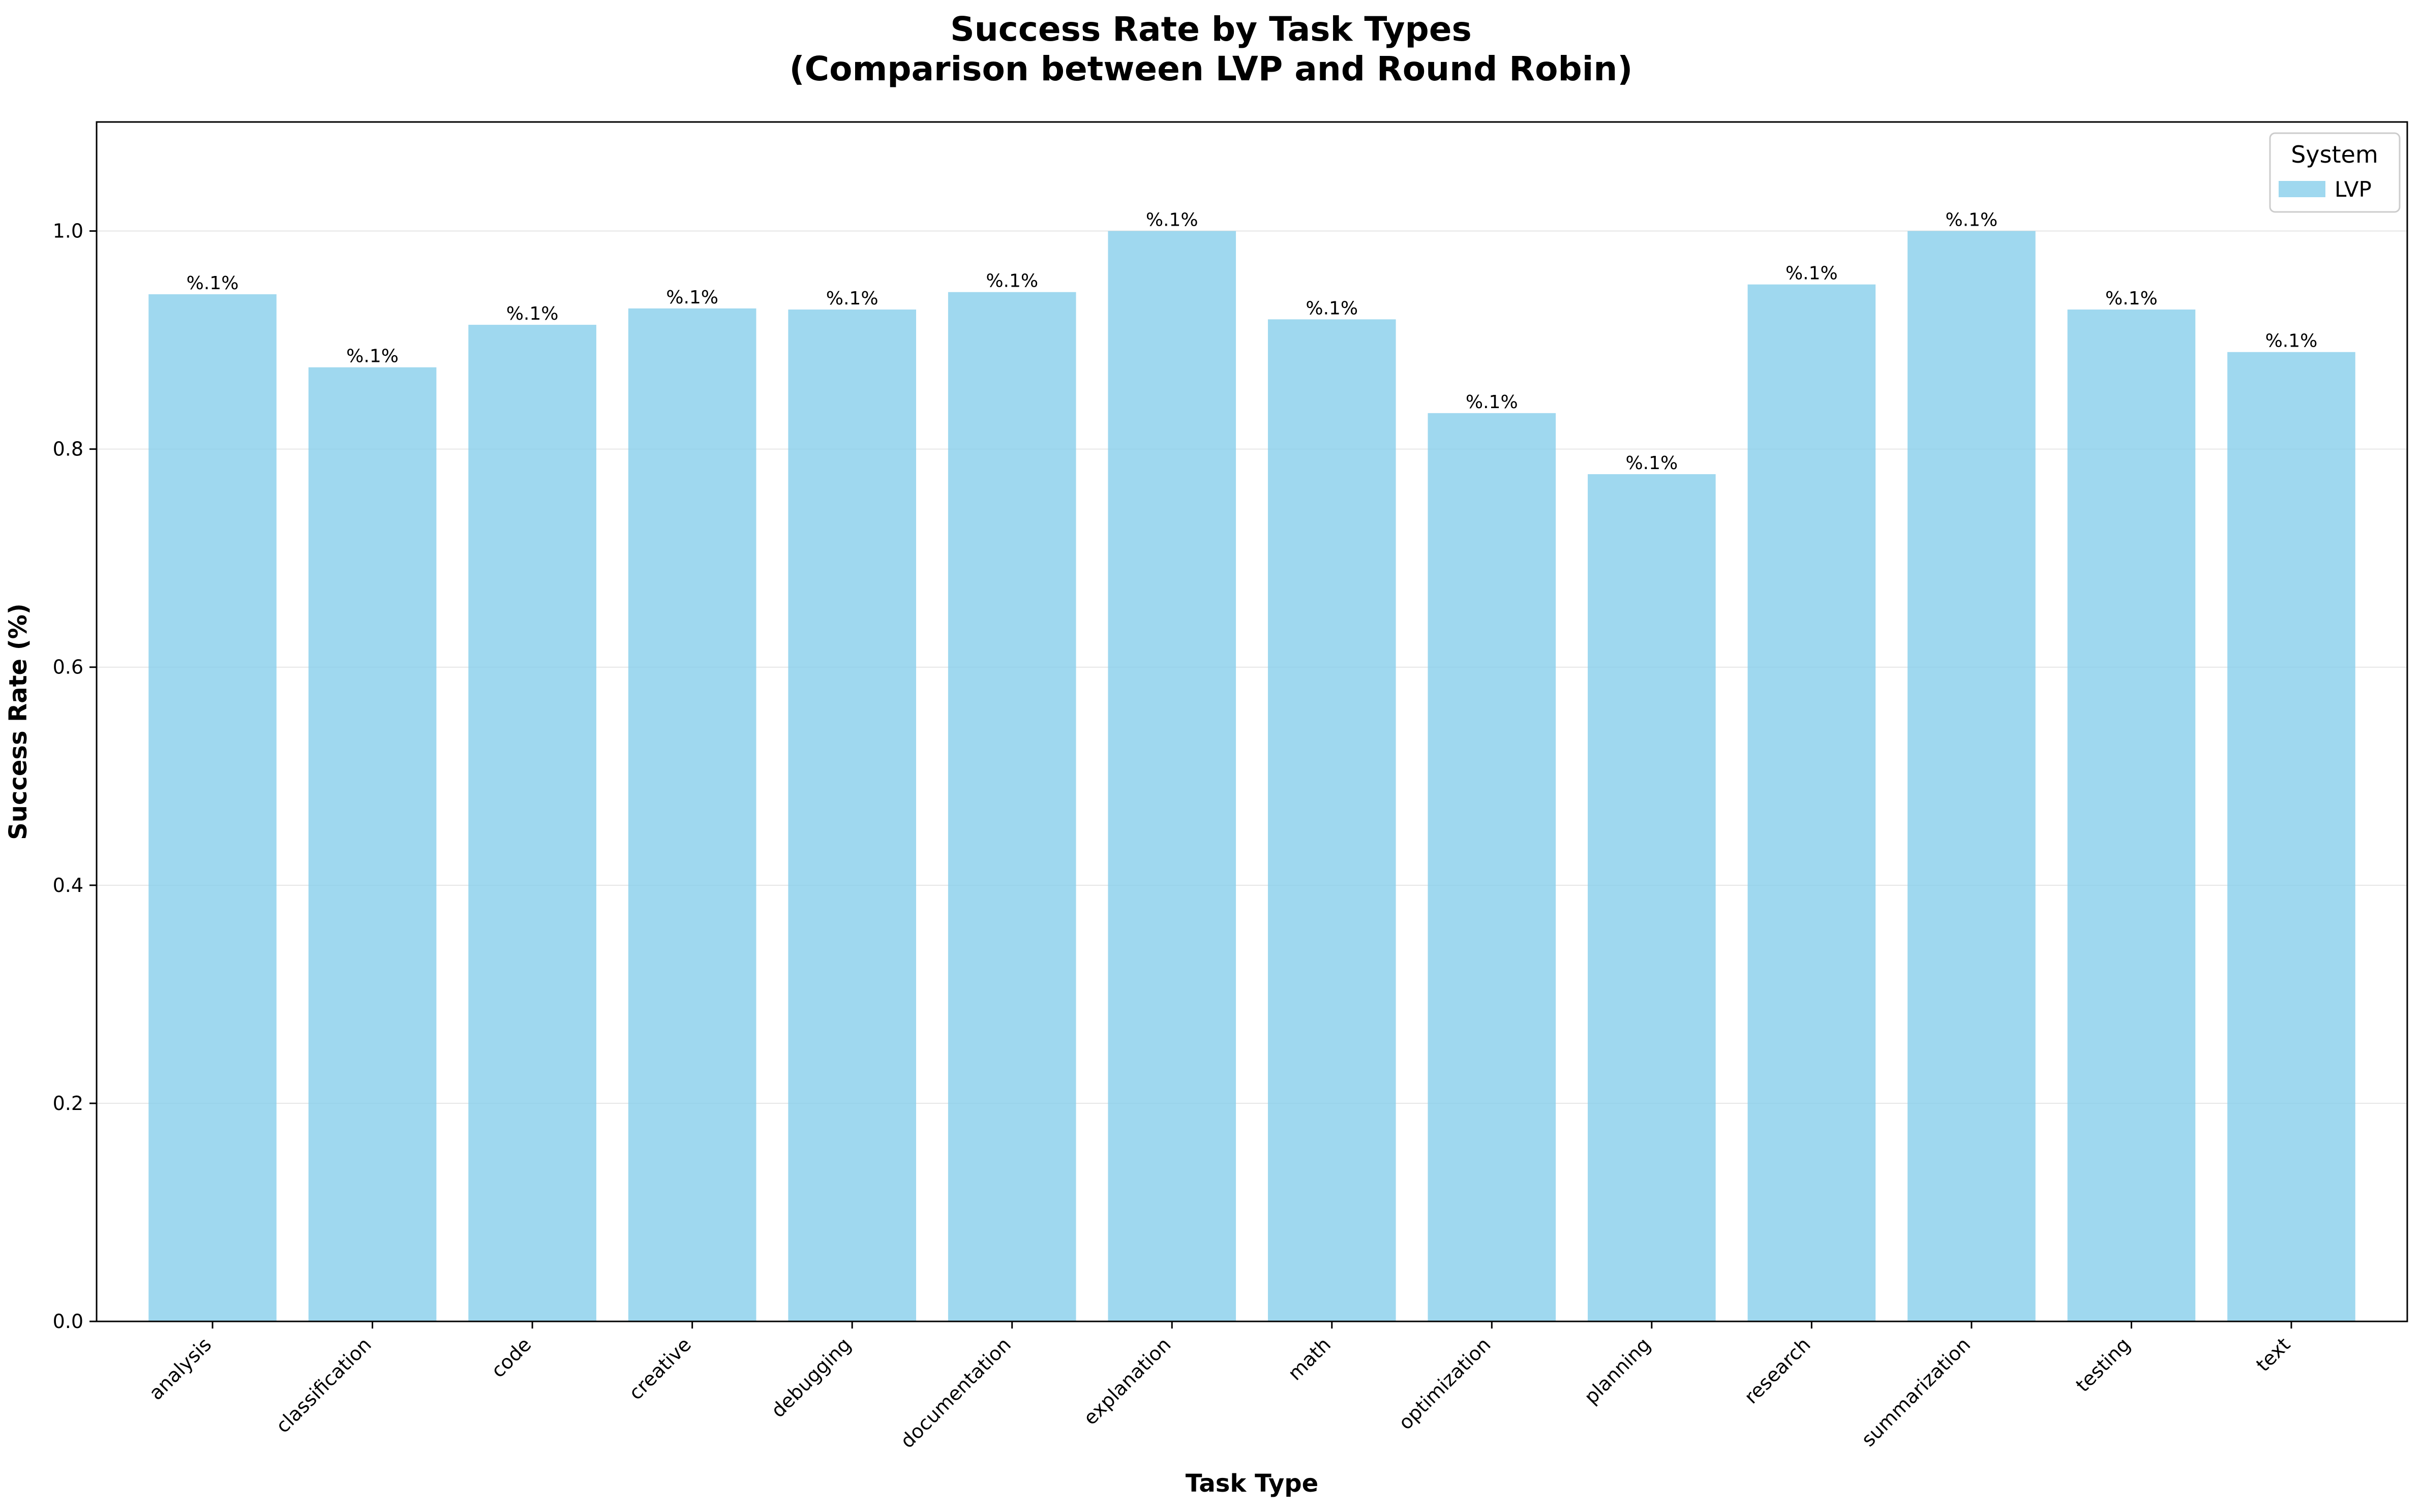 This screenshot has width=2422, height=1512. Describe the element at coordinates (1127, 1381) in the screenshot. I see `x-tick-label: explanation` at that location.